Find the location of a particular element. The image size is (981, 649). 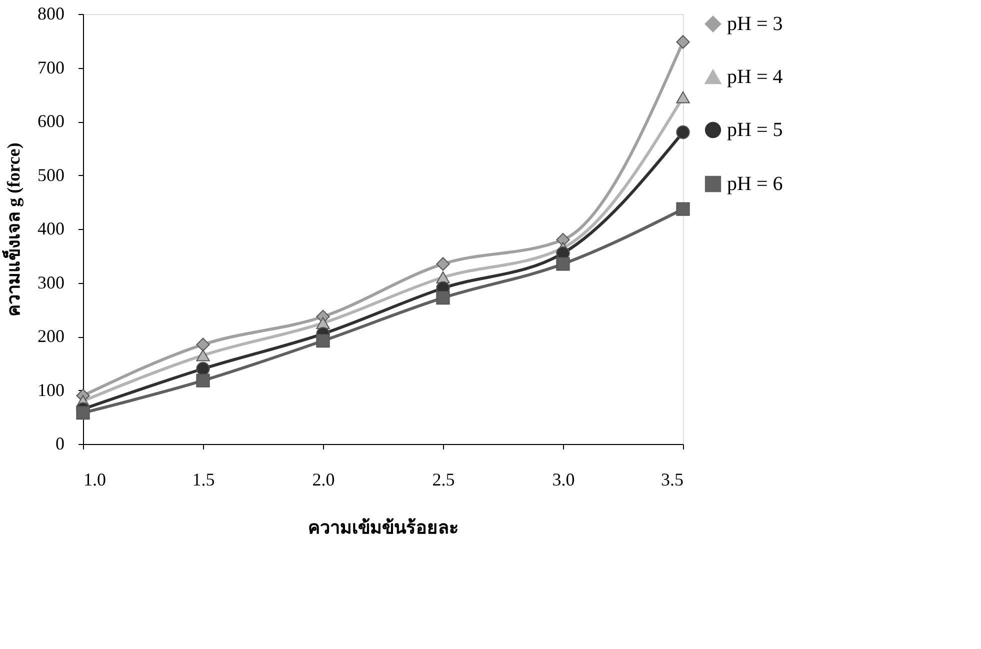

y-tick-label: 700 is located at coordinates (51, 67).